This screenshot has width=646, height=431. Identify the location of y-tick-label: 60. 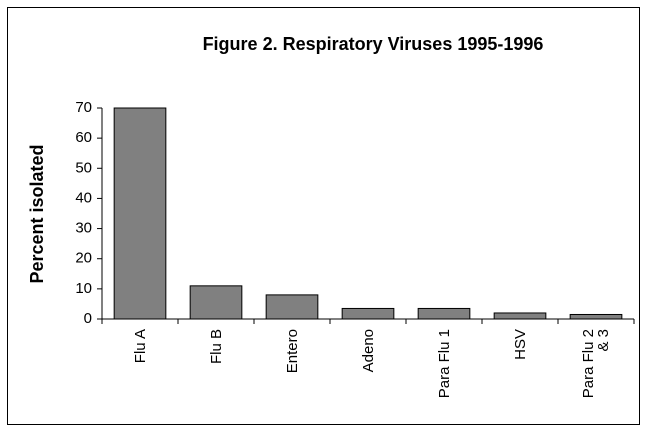
(83, 137).